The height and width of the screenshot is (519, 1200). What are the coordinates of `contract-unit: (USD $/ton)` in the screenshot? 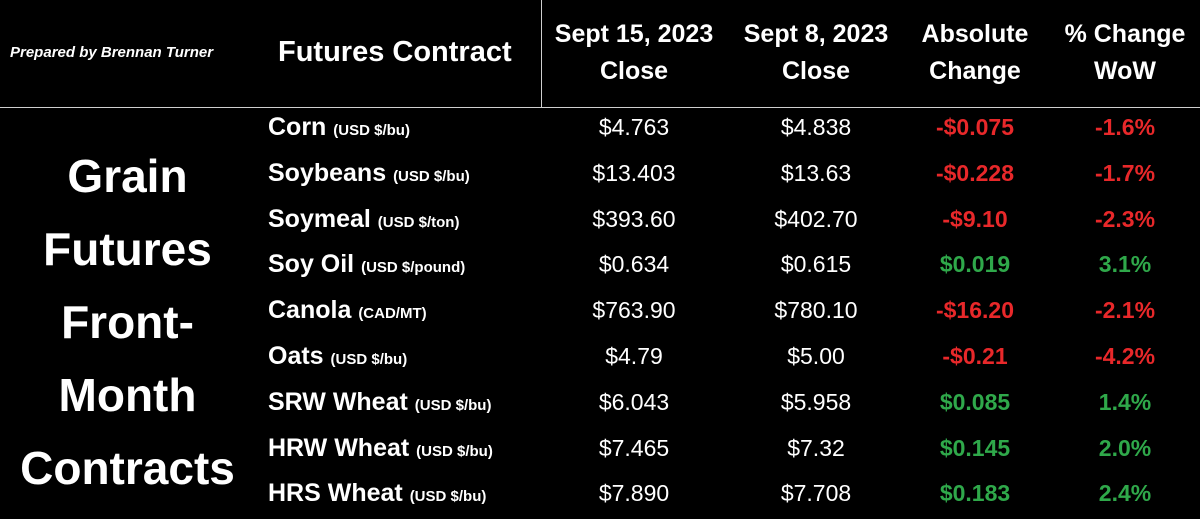 It's located at (418, 222).